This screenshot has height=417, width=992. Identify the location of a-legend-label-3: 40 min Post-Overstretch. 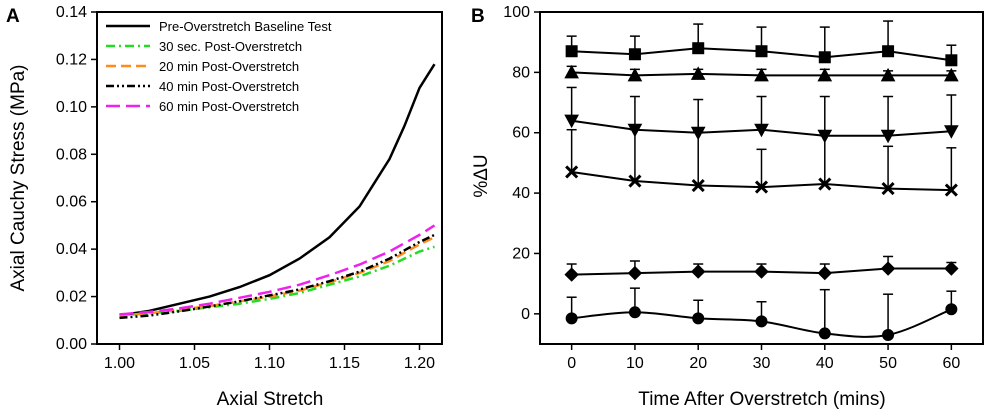
(229, 86).